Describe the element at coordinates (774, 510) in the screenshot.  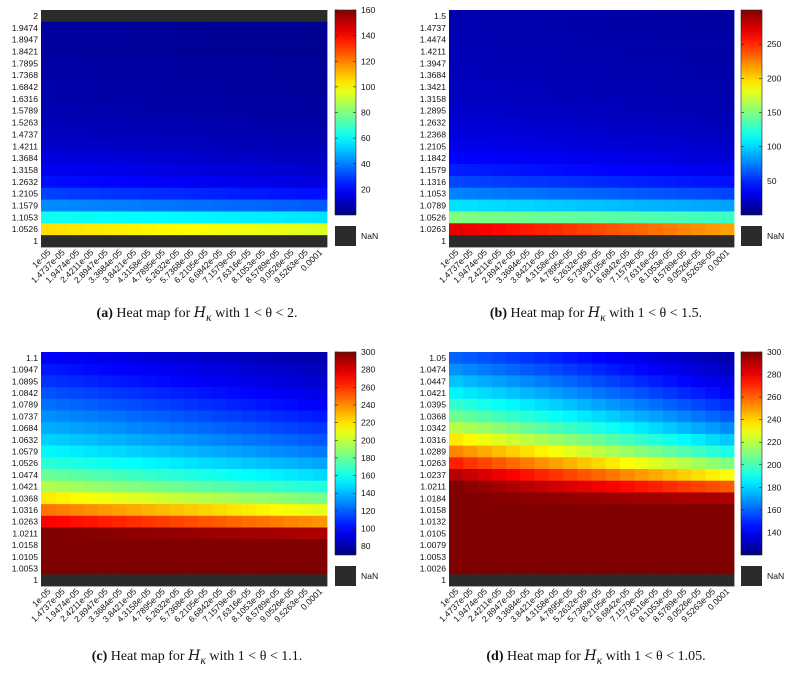
I see `colorbar-tick-label: 160` at that location.